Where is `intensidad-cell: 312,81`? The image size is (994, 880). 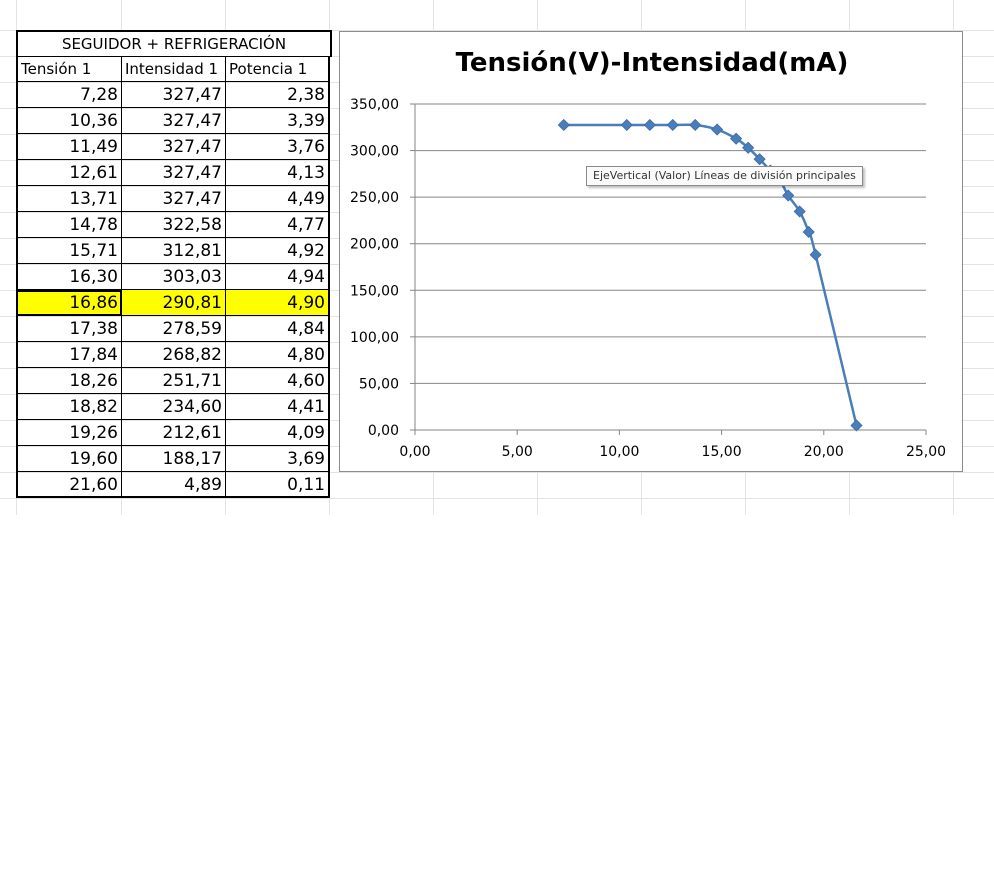 intensidad-cell: 312,81 is located at coordinates (174, 251).